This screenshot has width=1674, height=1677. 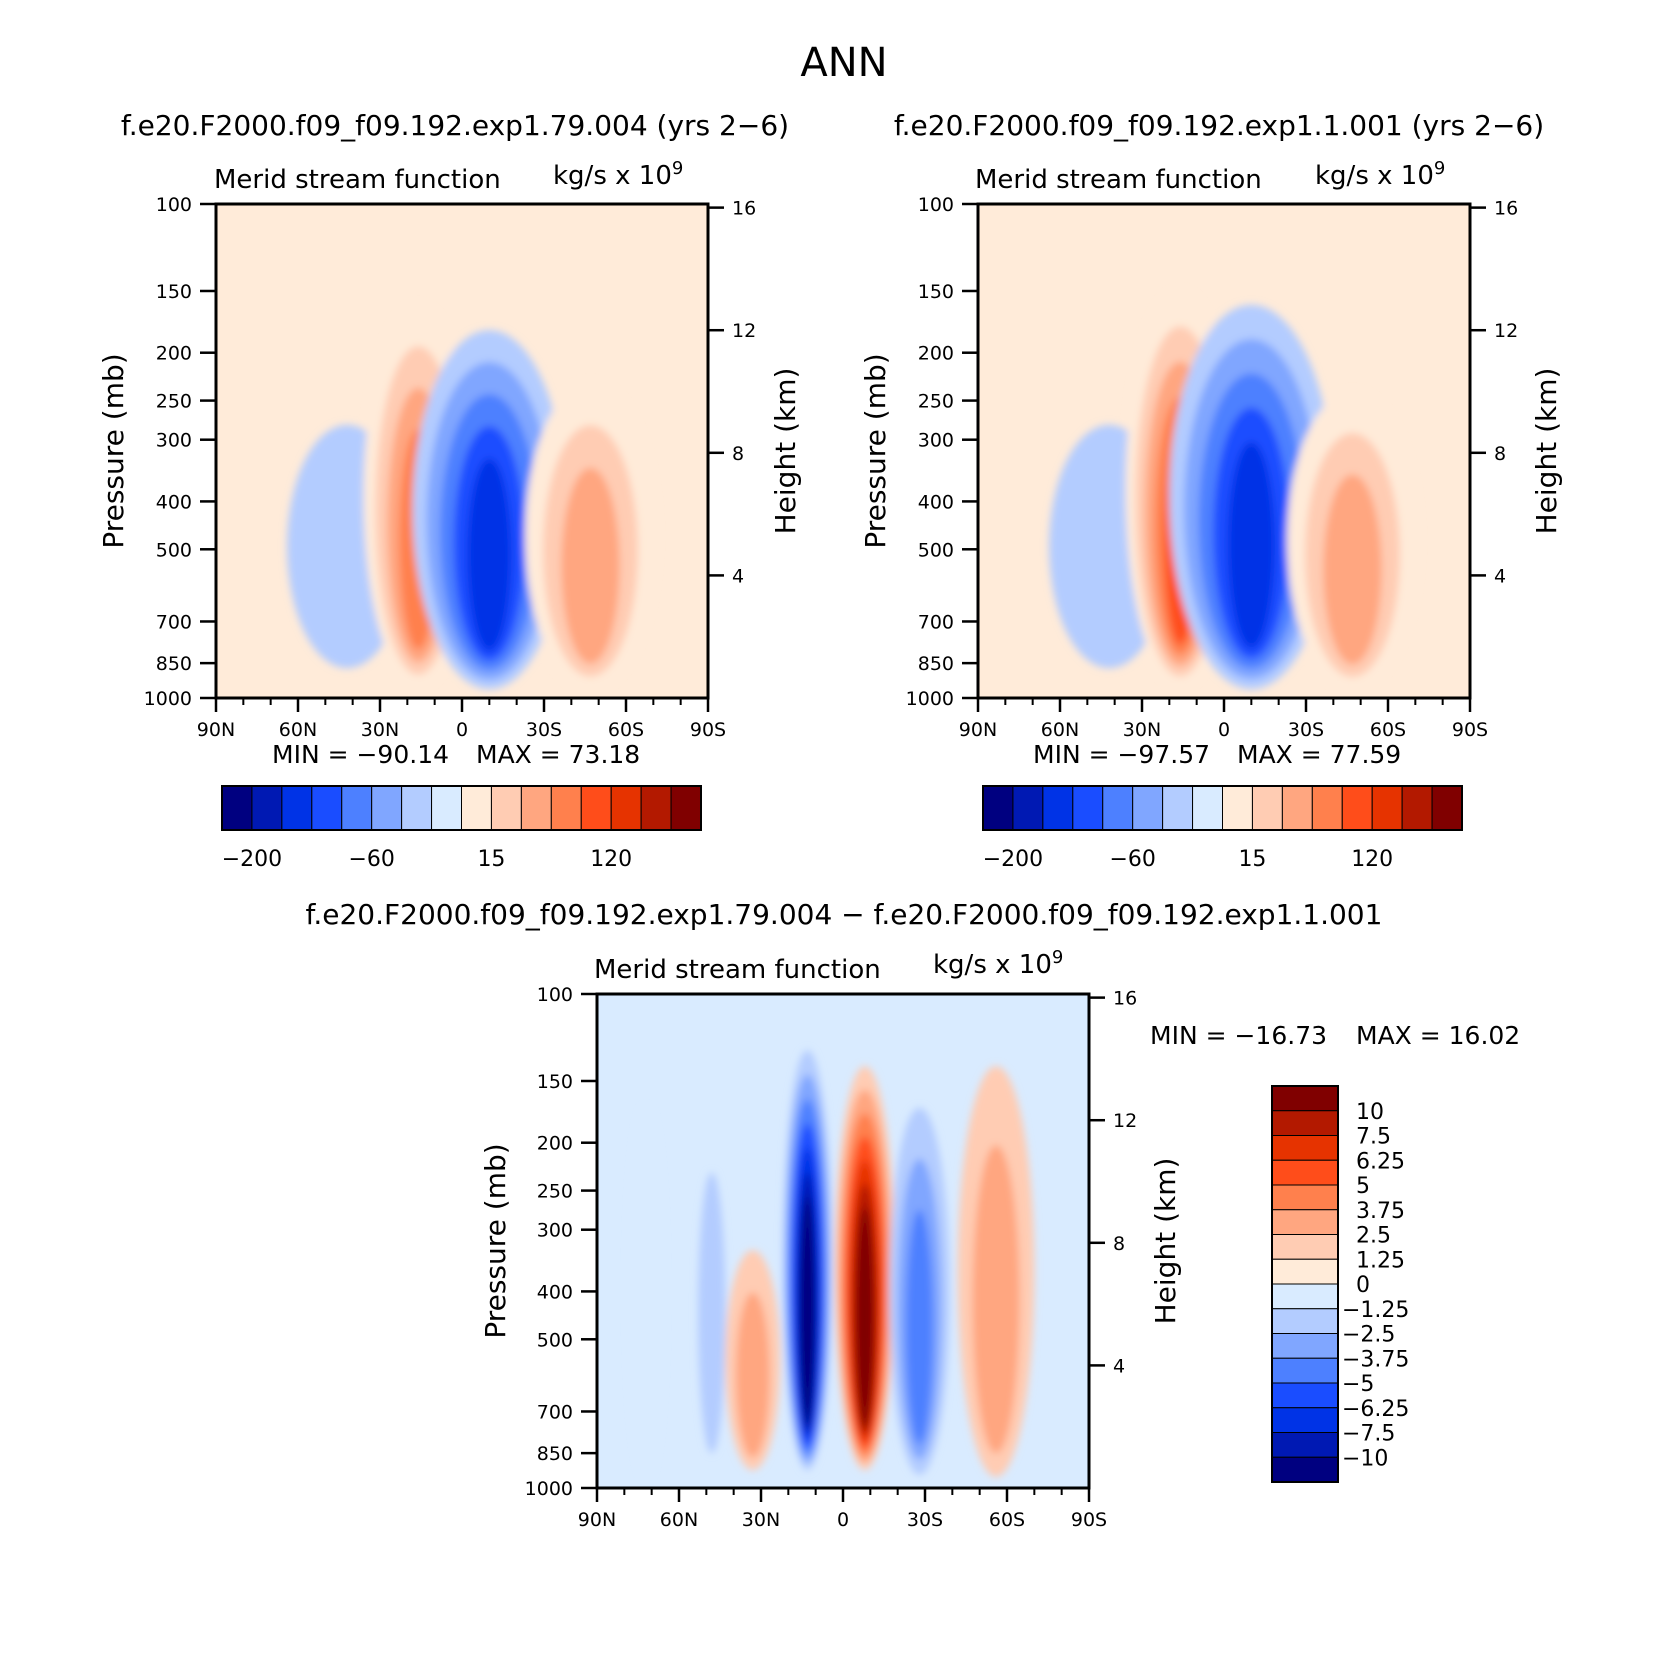 What do you see at coordinates (732, 392) in the screenshot?
I see `height-axis: 4 8 12 16` at bounding box center [732, 392].